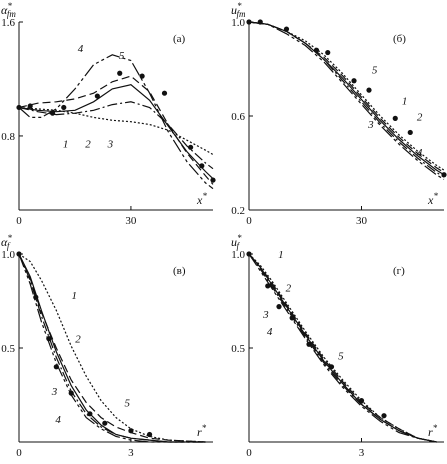 The width and height of the screenshot is (447, 464). What do you see at coordinates (179, 271) in the screenshot?
I see `panel-label: (в)` at bounding box center [179, 271].